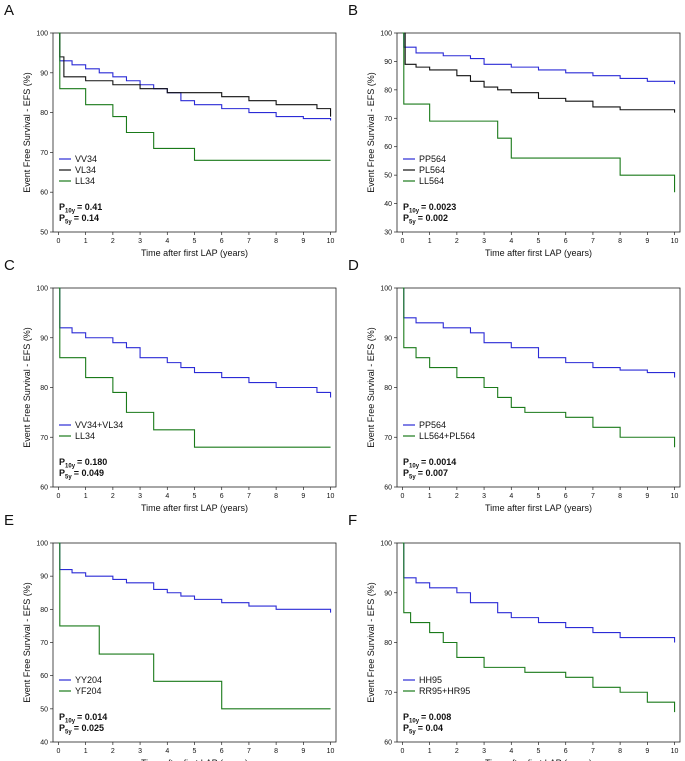  Describe the element at coordinates (92, 462) in the screenshot. I see `p-value-text: = 0.180` at that location.